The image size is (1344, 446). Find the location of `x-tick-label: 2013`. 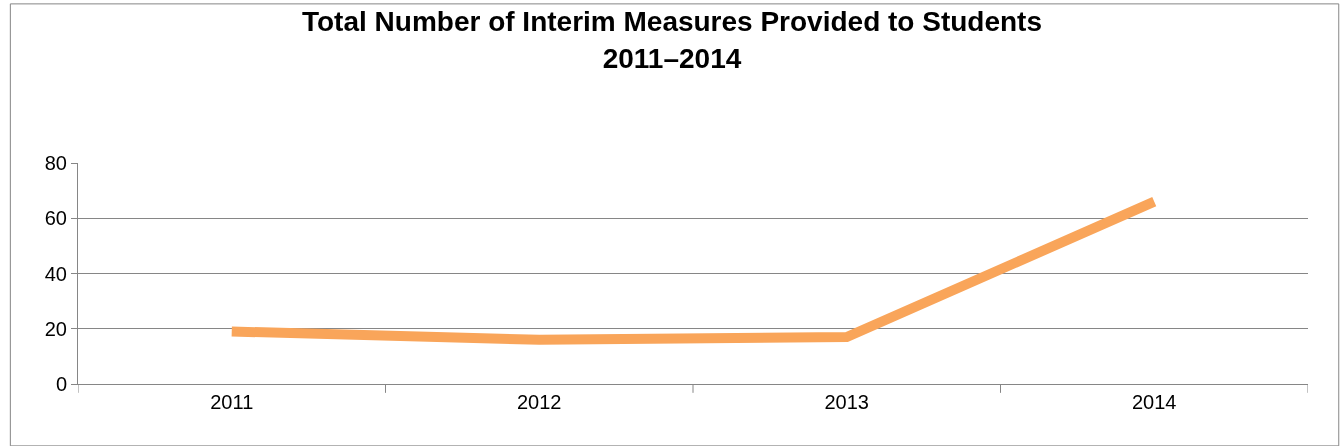

x-tick-label: 2013 is located at coordinates (846, 402).